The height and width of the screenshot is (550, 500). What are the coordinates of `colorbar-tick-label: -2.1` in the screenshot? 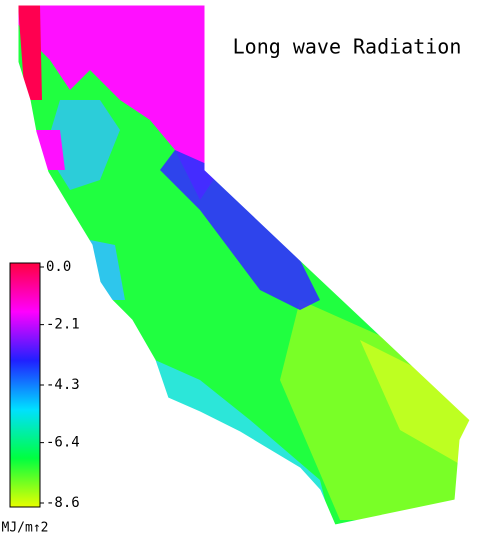 It's located at (63, 325).